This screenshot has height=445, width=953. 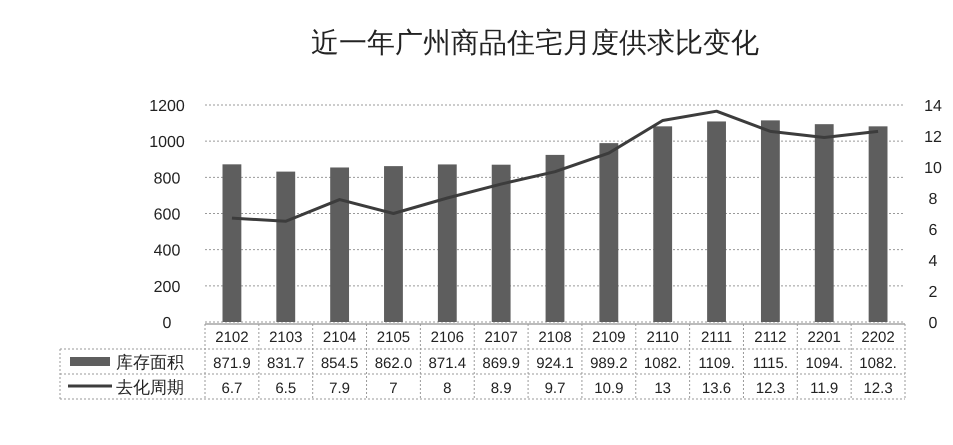 What do you see at coordinates (167, 251) in the screenshot?
I see `y-tick-label: 400` at bounding box center [167, 251].